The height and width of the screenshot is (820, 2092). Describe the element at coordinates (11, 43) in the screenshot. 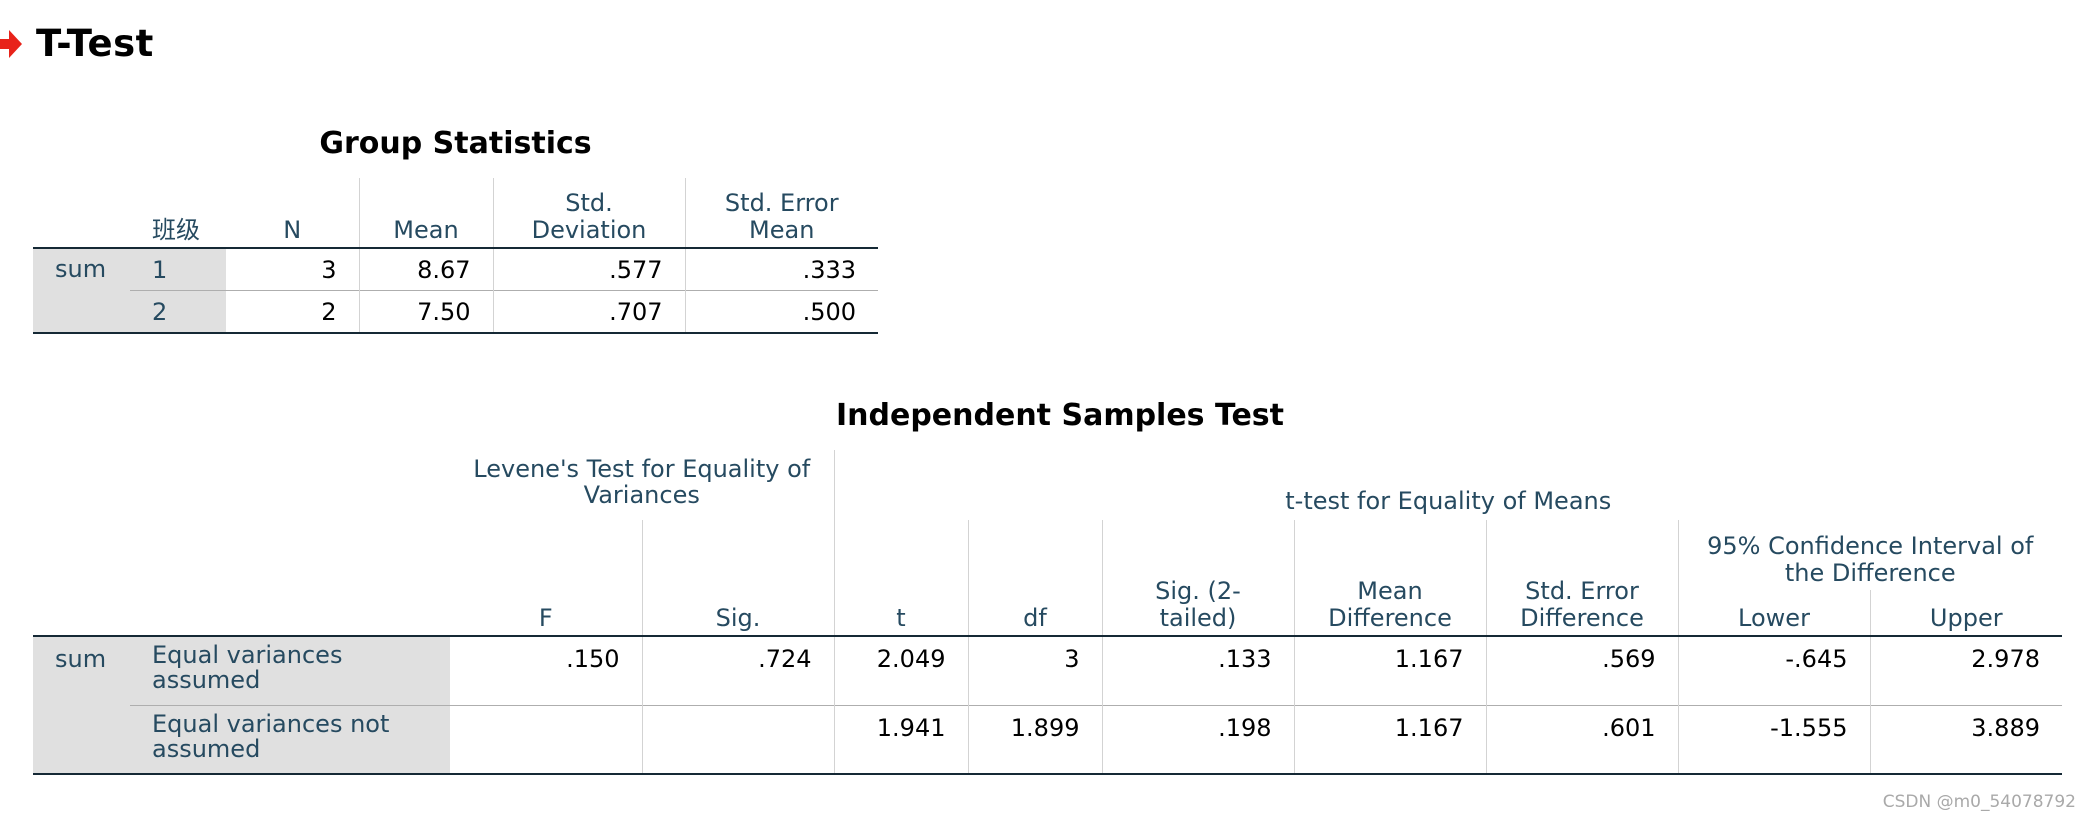

I see `red-arrow-icon` at that location.